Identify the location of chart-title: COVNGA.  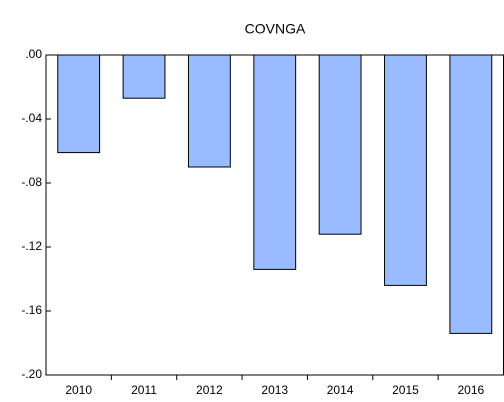
(275, 29).